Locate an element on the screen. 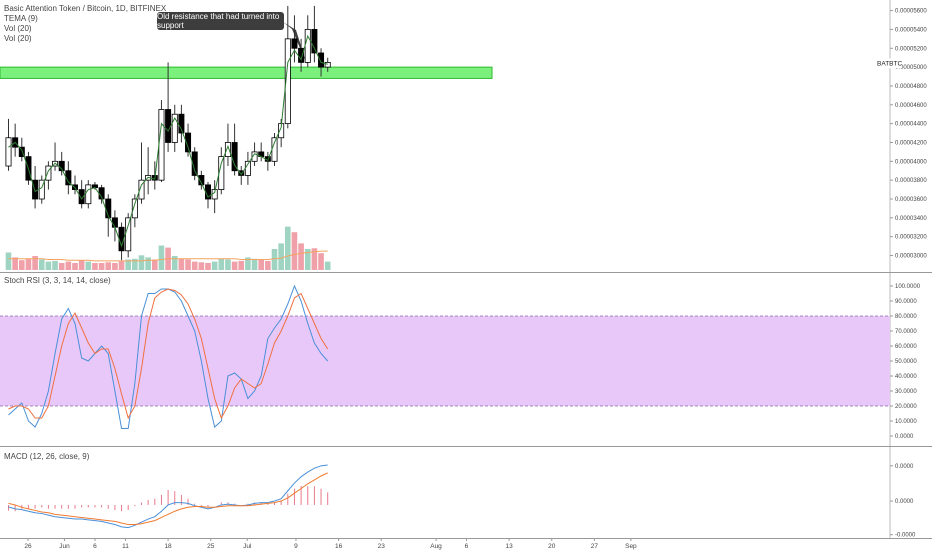 This screenshot has height=550, width=932. support-zone is located at coordinates (246, 72).